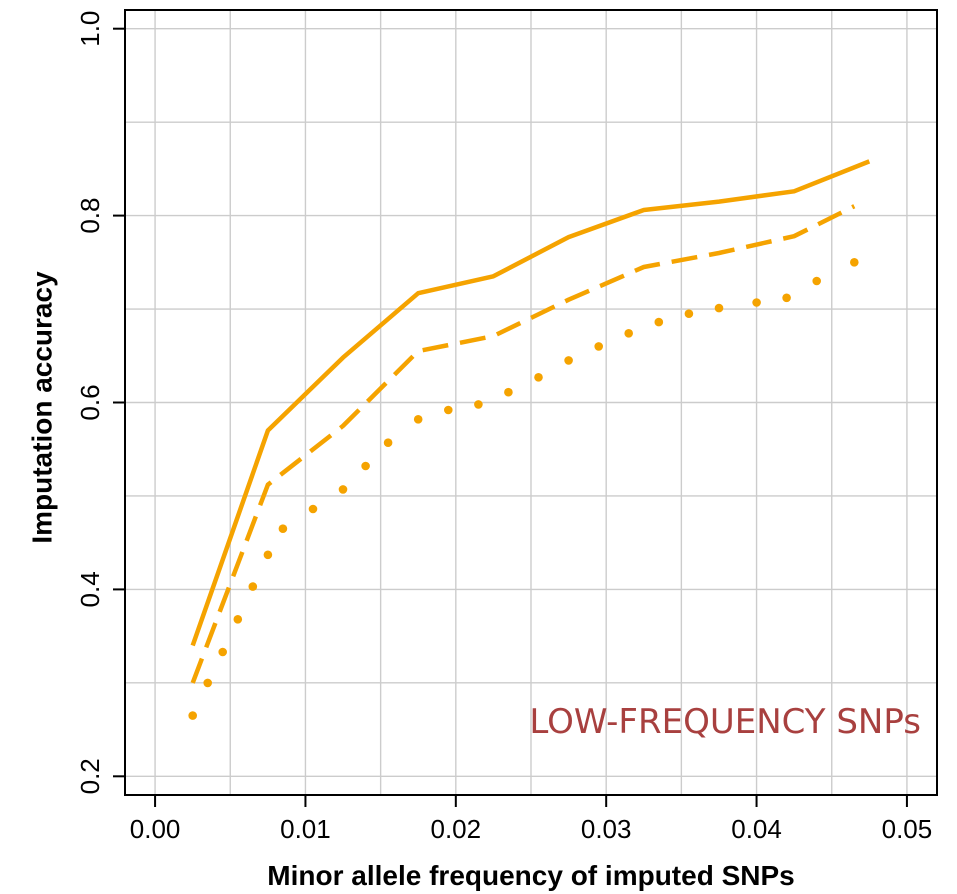 The image size is (957, 894). I want to click on y-tick-label: 0.8, so click(90, 216).